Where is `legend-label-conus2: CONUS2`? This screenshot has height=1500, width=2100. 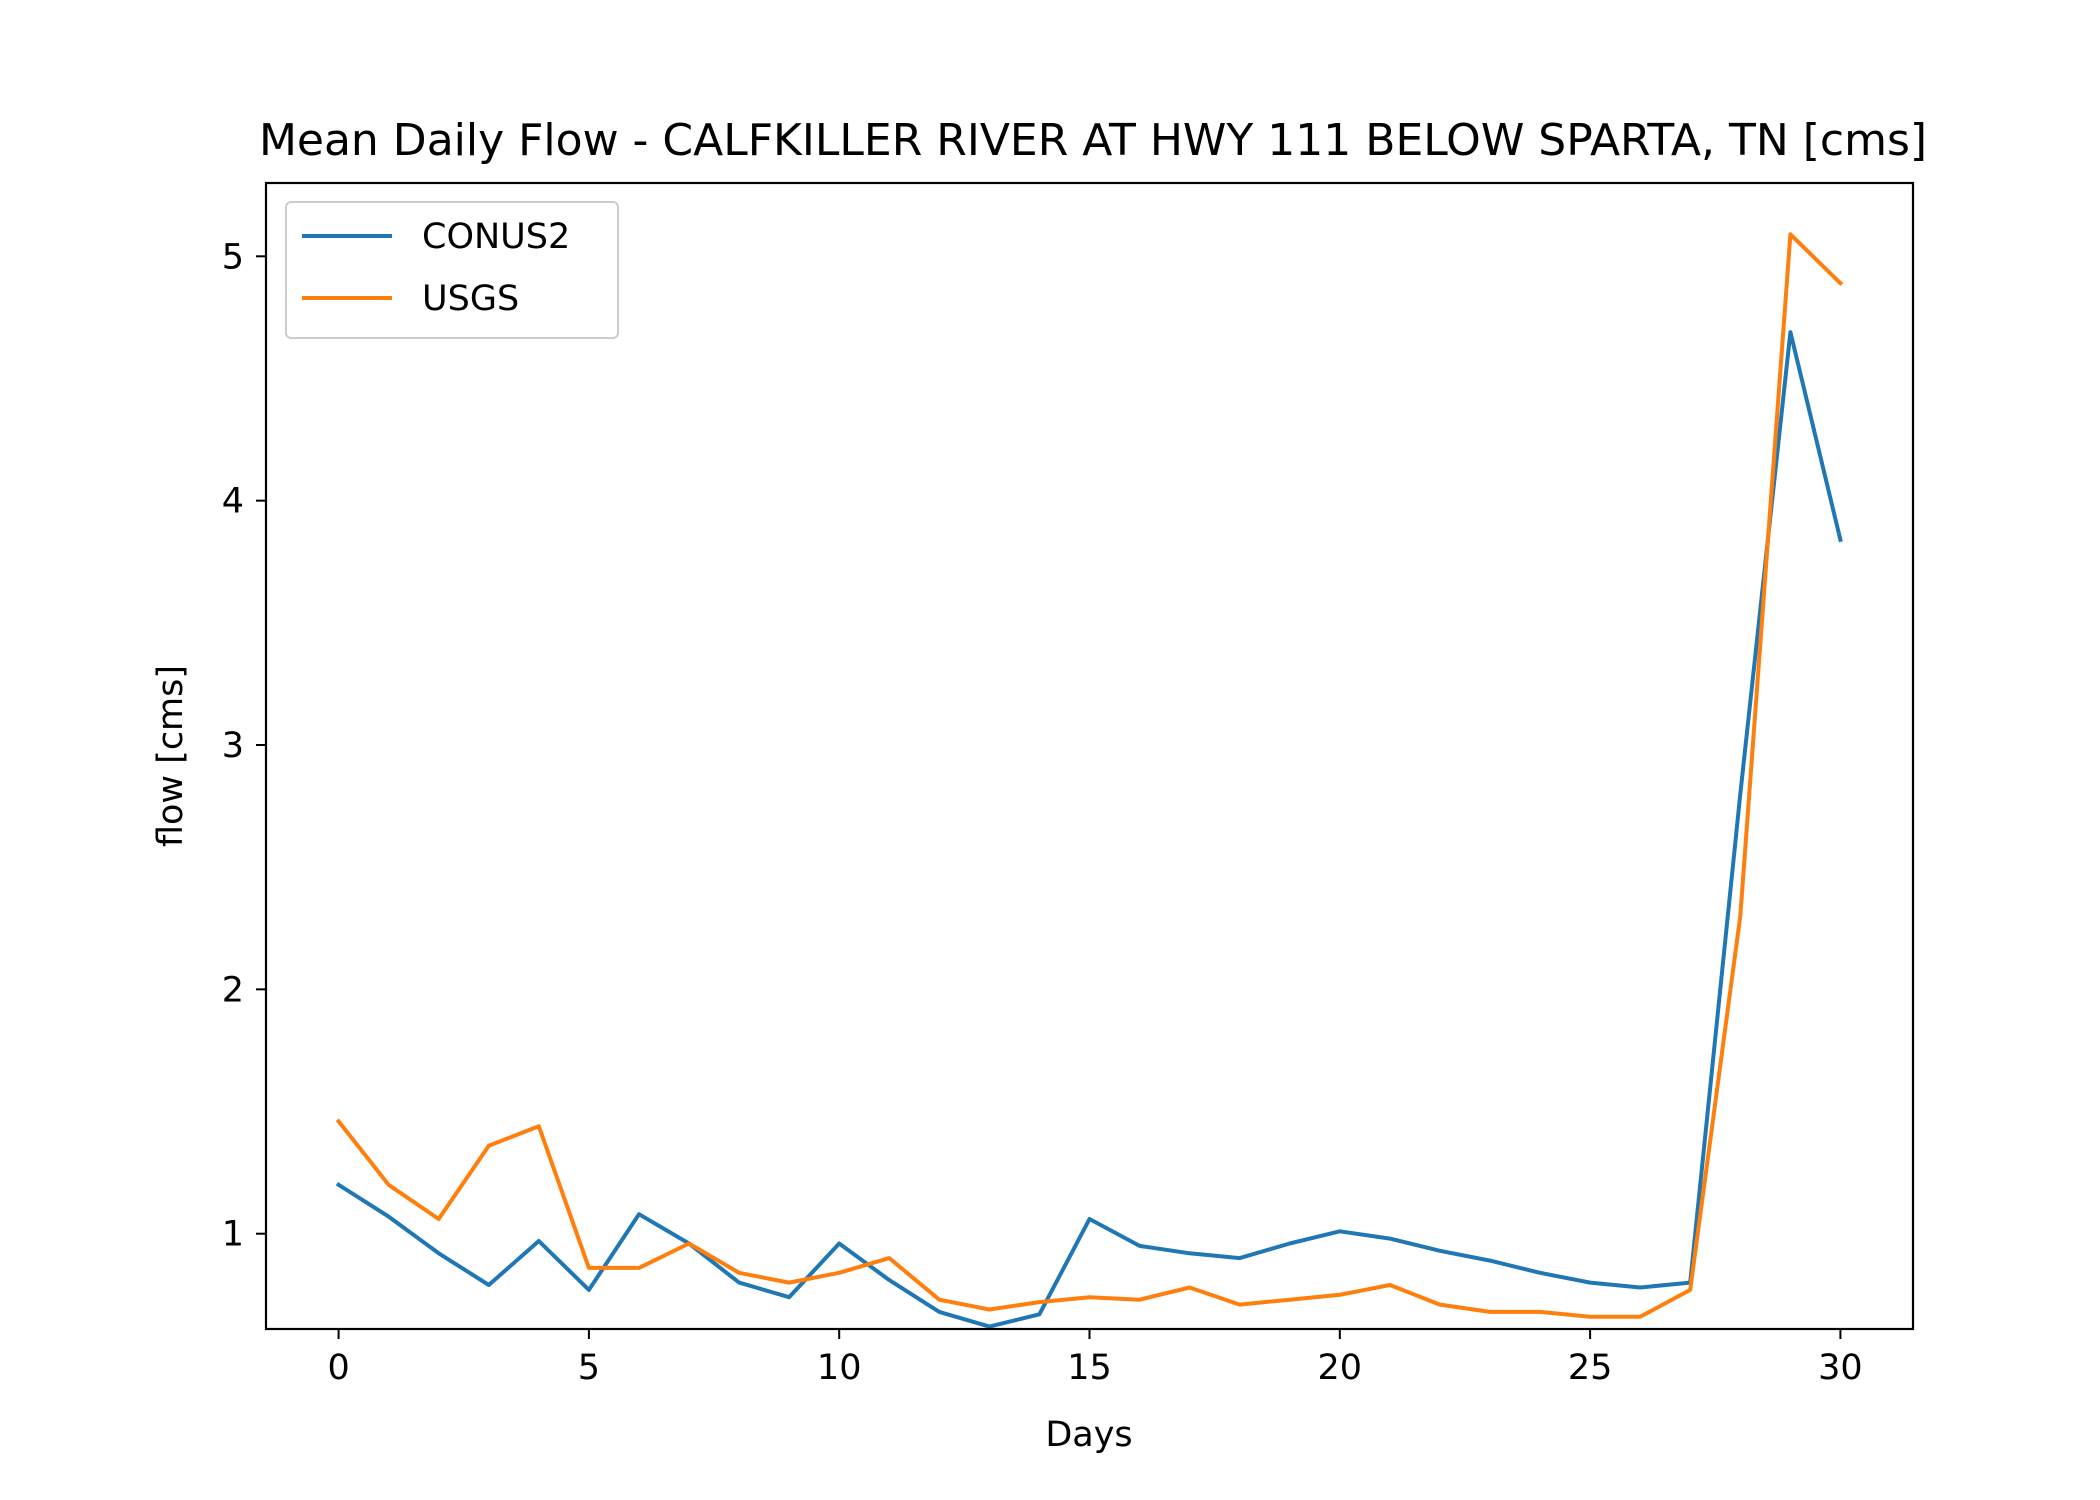 legend-label-conus2: CONUS2 is located at coordinates (496, 237).